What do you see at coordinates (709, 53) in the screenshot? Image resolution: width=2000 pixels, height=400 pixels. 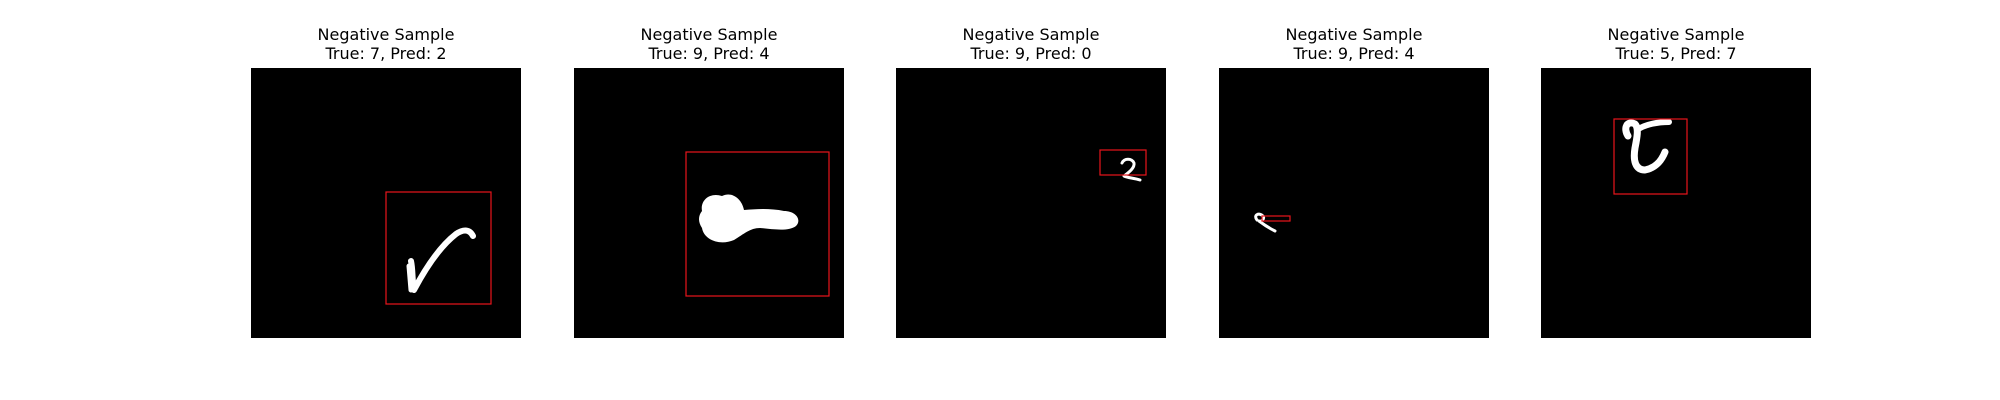 I see `panel-subtitle-2: True: 9, Pred: 4` at bounding box center [709, 53].